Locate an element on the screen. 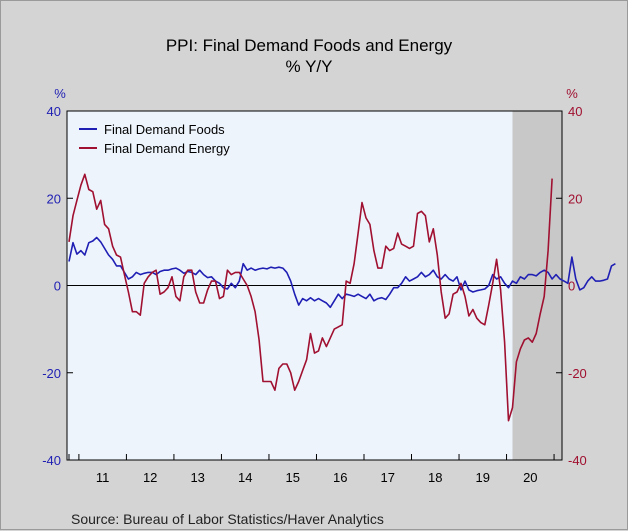 This screenshot has width=628, height=531. y-tick-label-right: 20 is located at coordinates (575, 198).